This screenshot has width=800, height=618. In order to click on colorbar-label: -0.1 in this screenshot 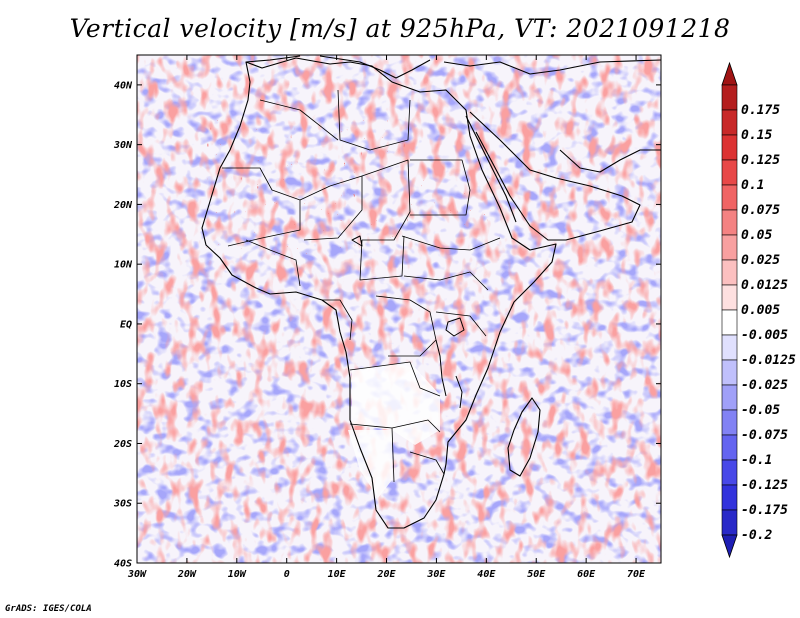, I will do `click(756, 460)`.